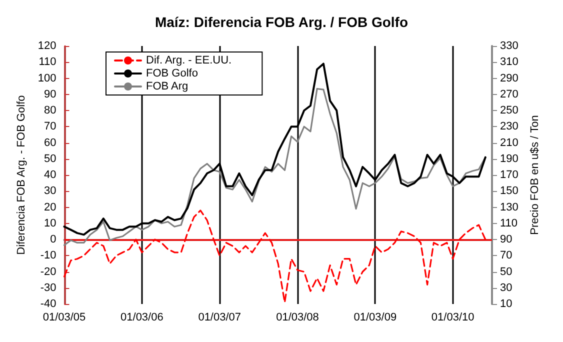  What do you see at coordinates (50, 191) in the screenshot?
I see `y-tick-label: 30` at bounding box center [50, 191].